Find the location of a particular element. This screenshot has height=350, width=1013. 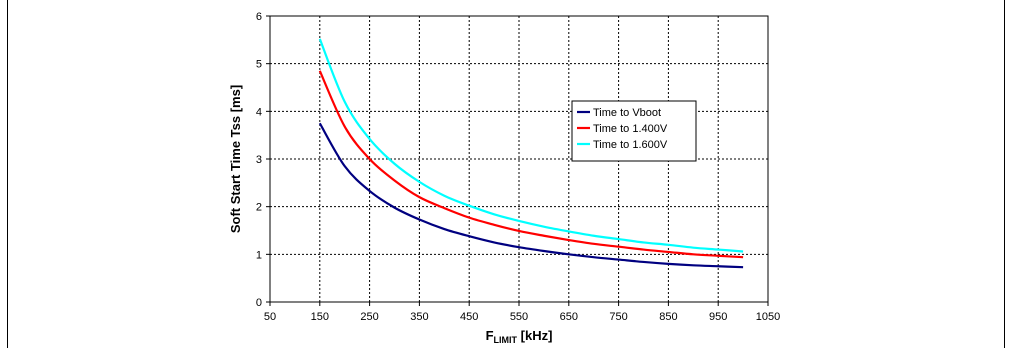

legend-label: Time to 1.600V is located at coordinates (630, 145).